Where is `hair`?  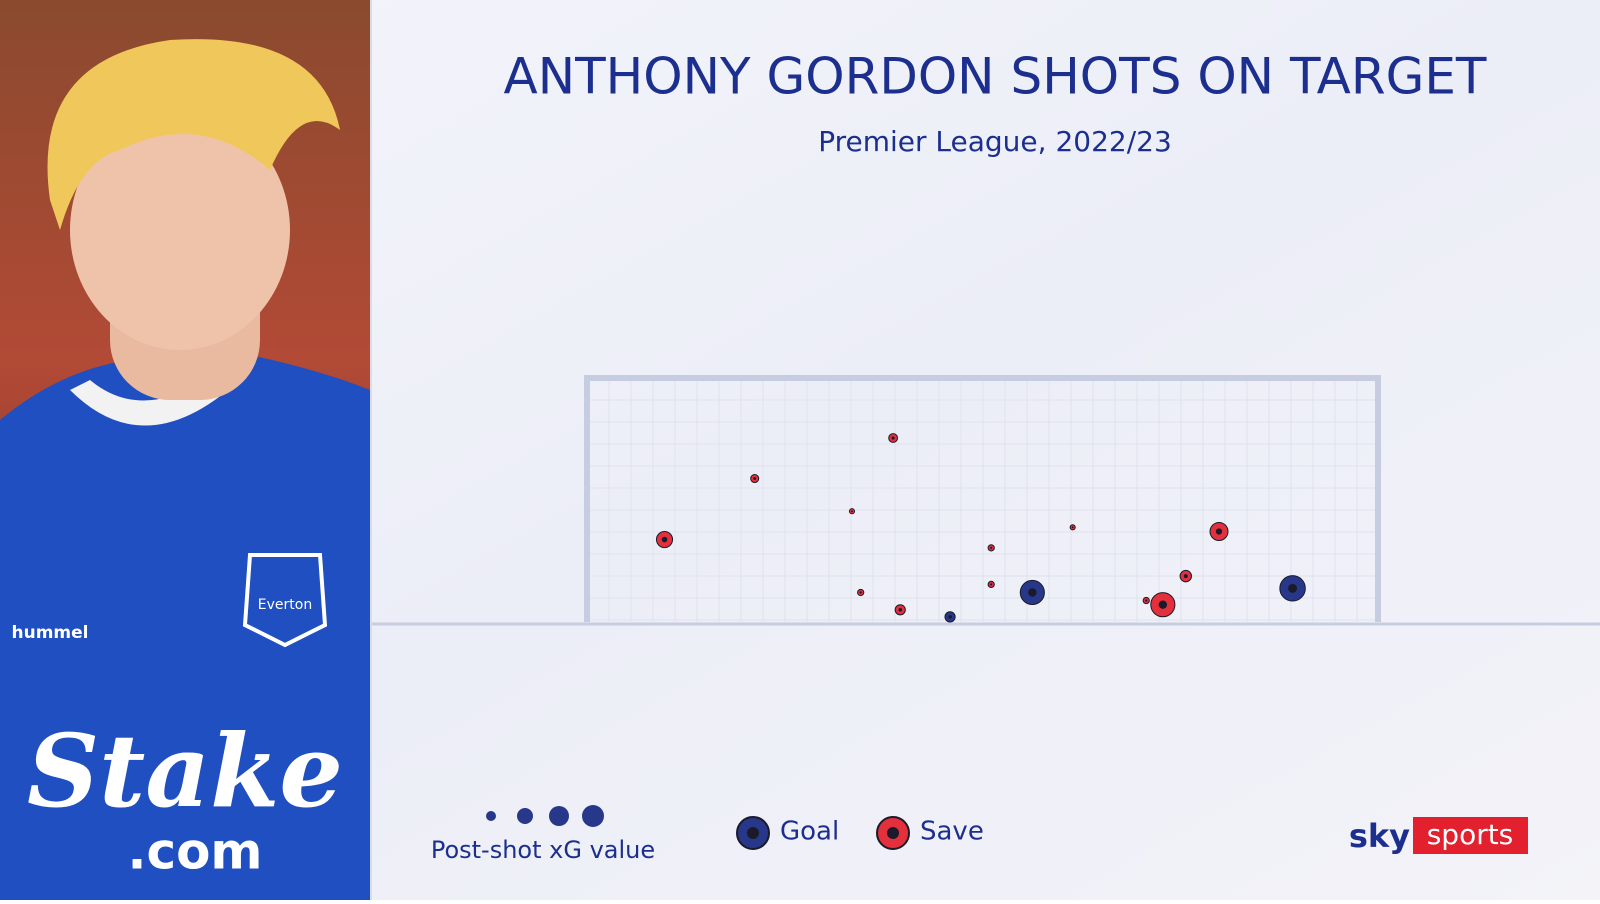 hair is located at coordinates (193, 134).